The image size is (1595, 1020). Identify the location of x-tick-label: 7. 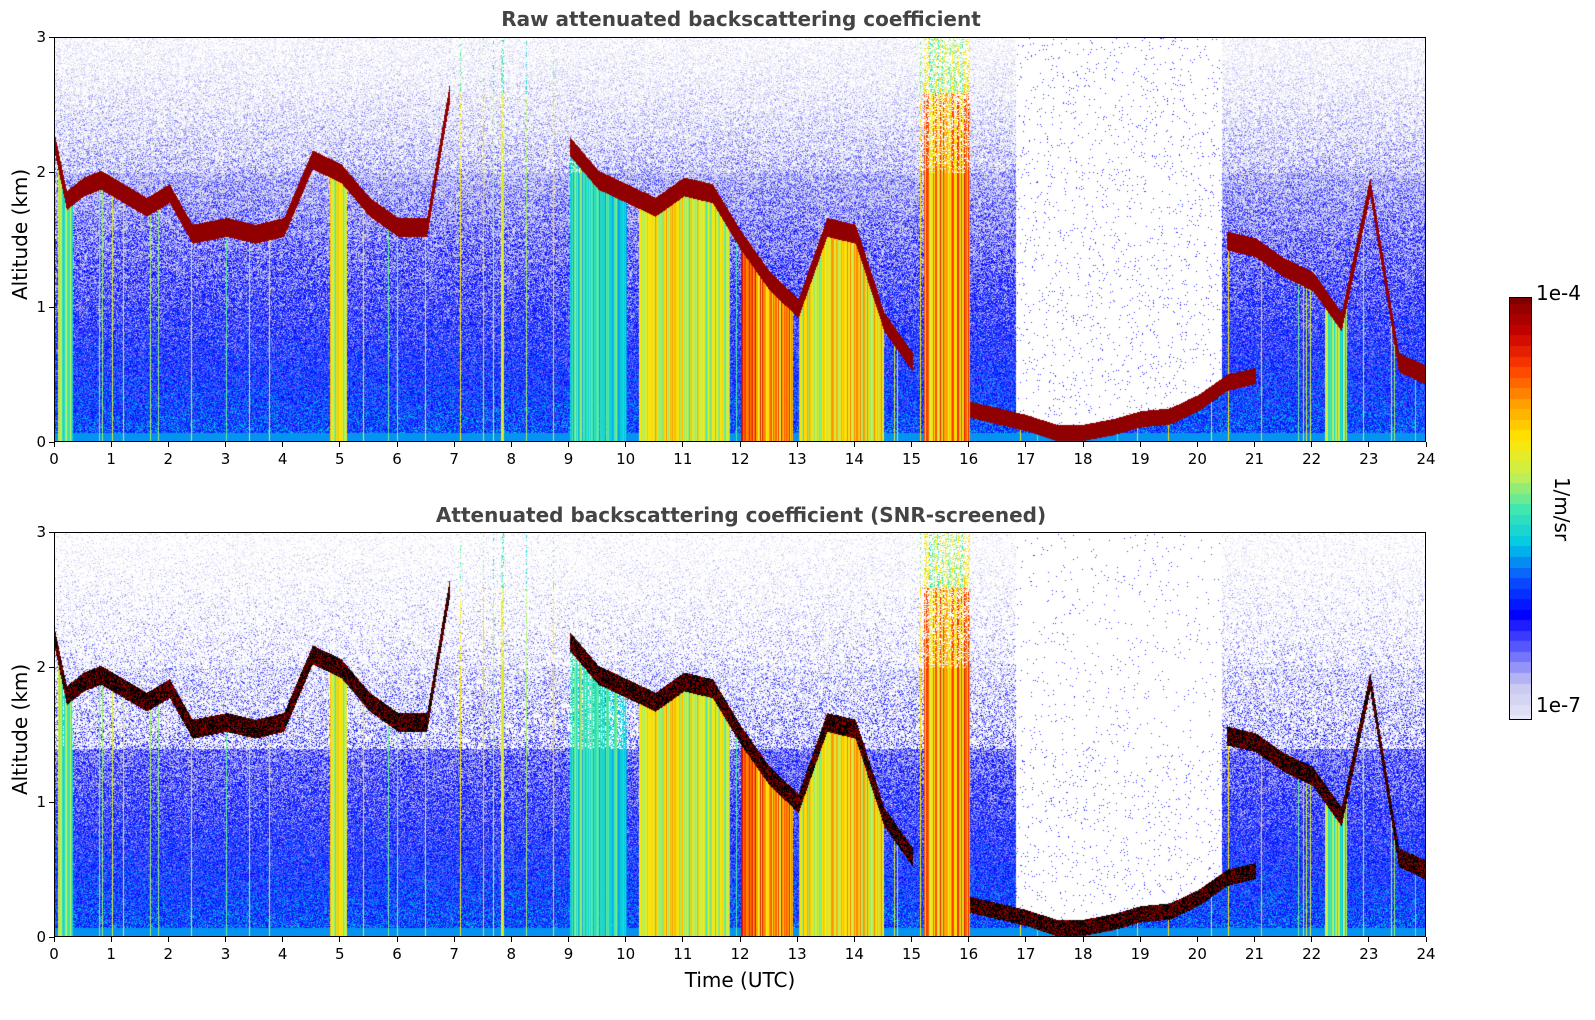
(454, 459).